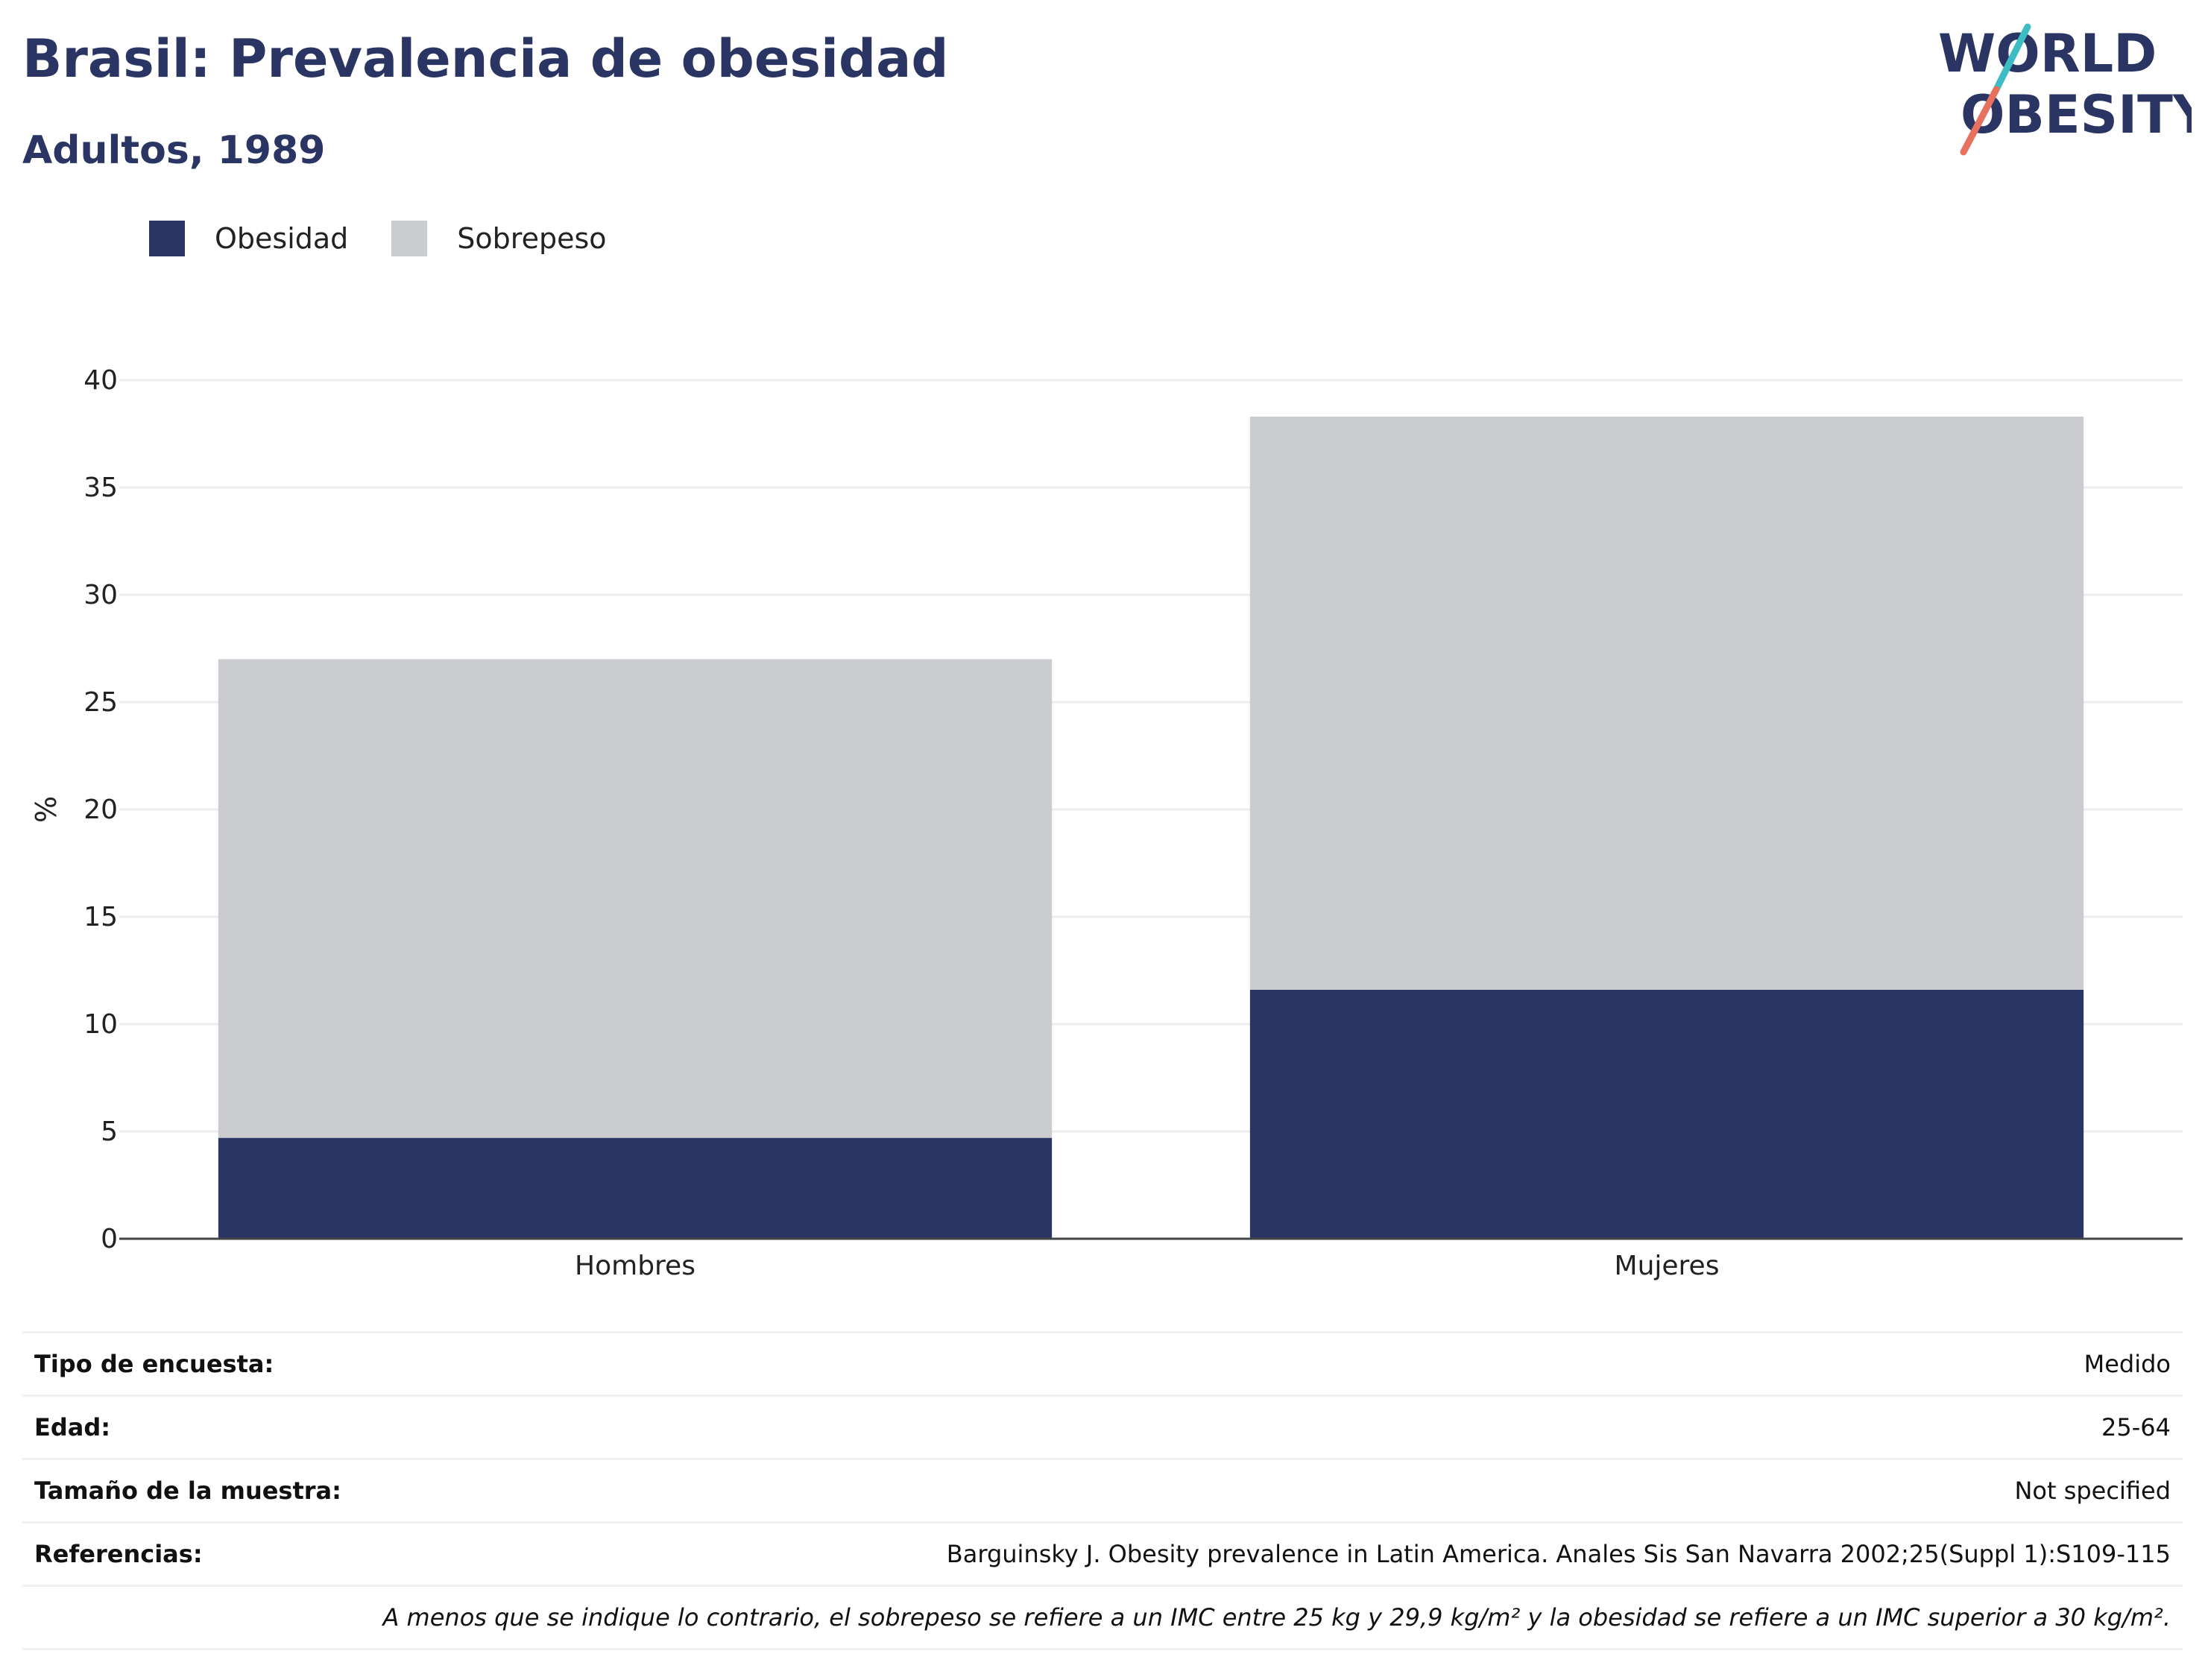 The width and height of the screenshot is (2205, 1680). What do you see at coordinates (100, 917) in the screenshot?
I see `y-tick-label: 15` at bounding box center [100, 917].